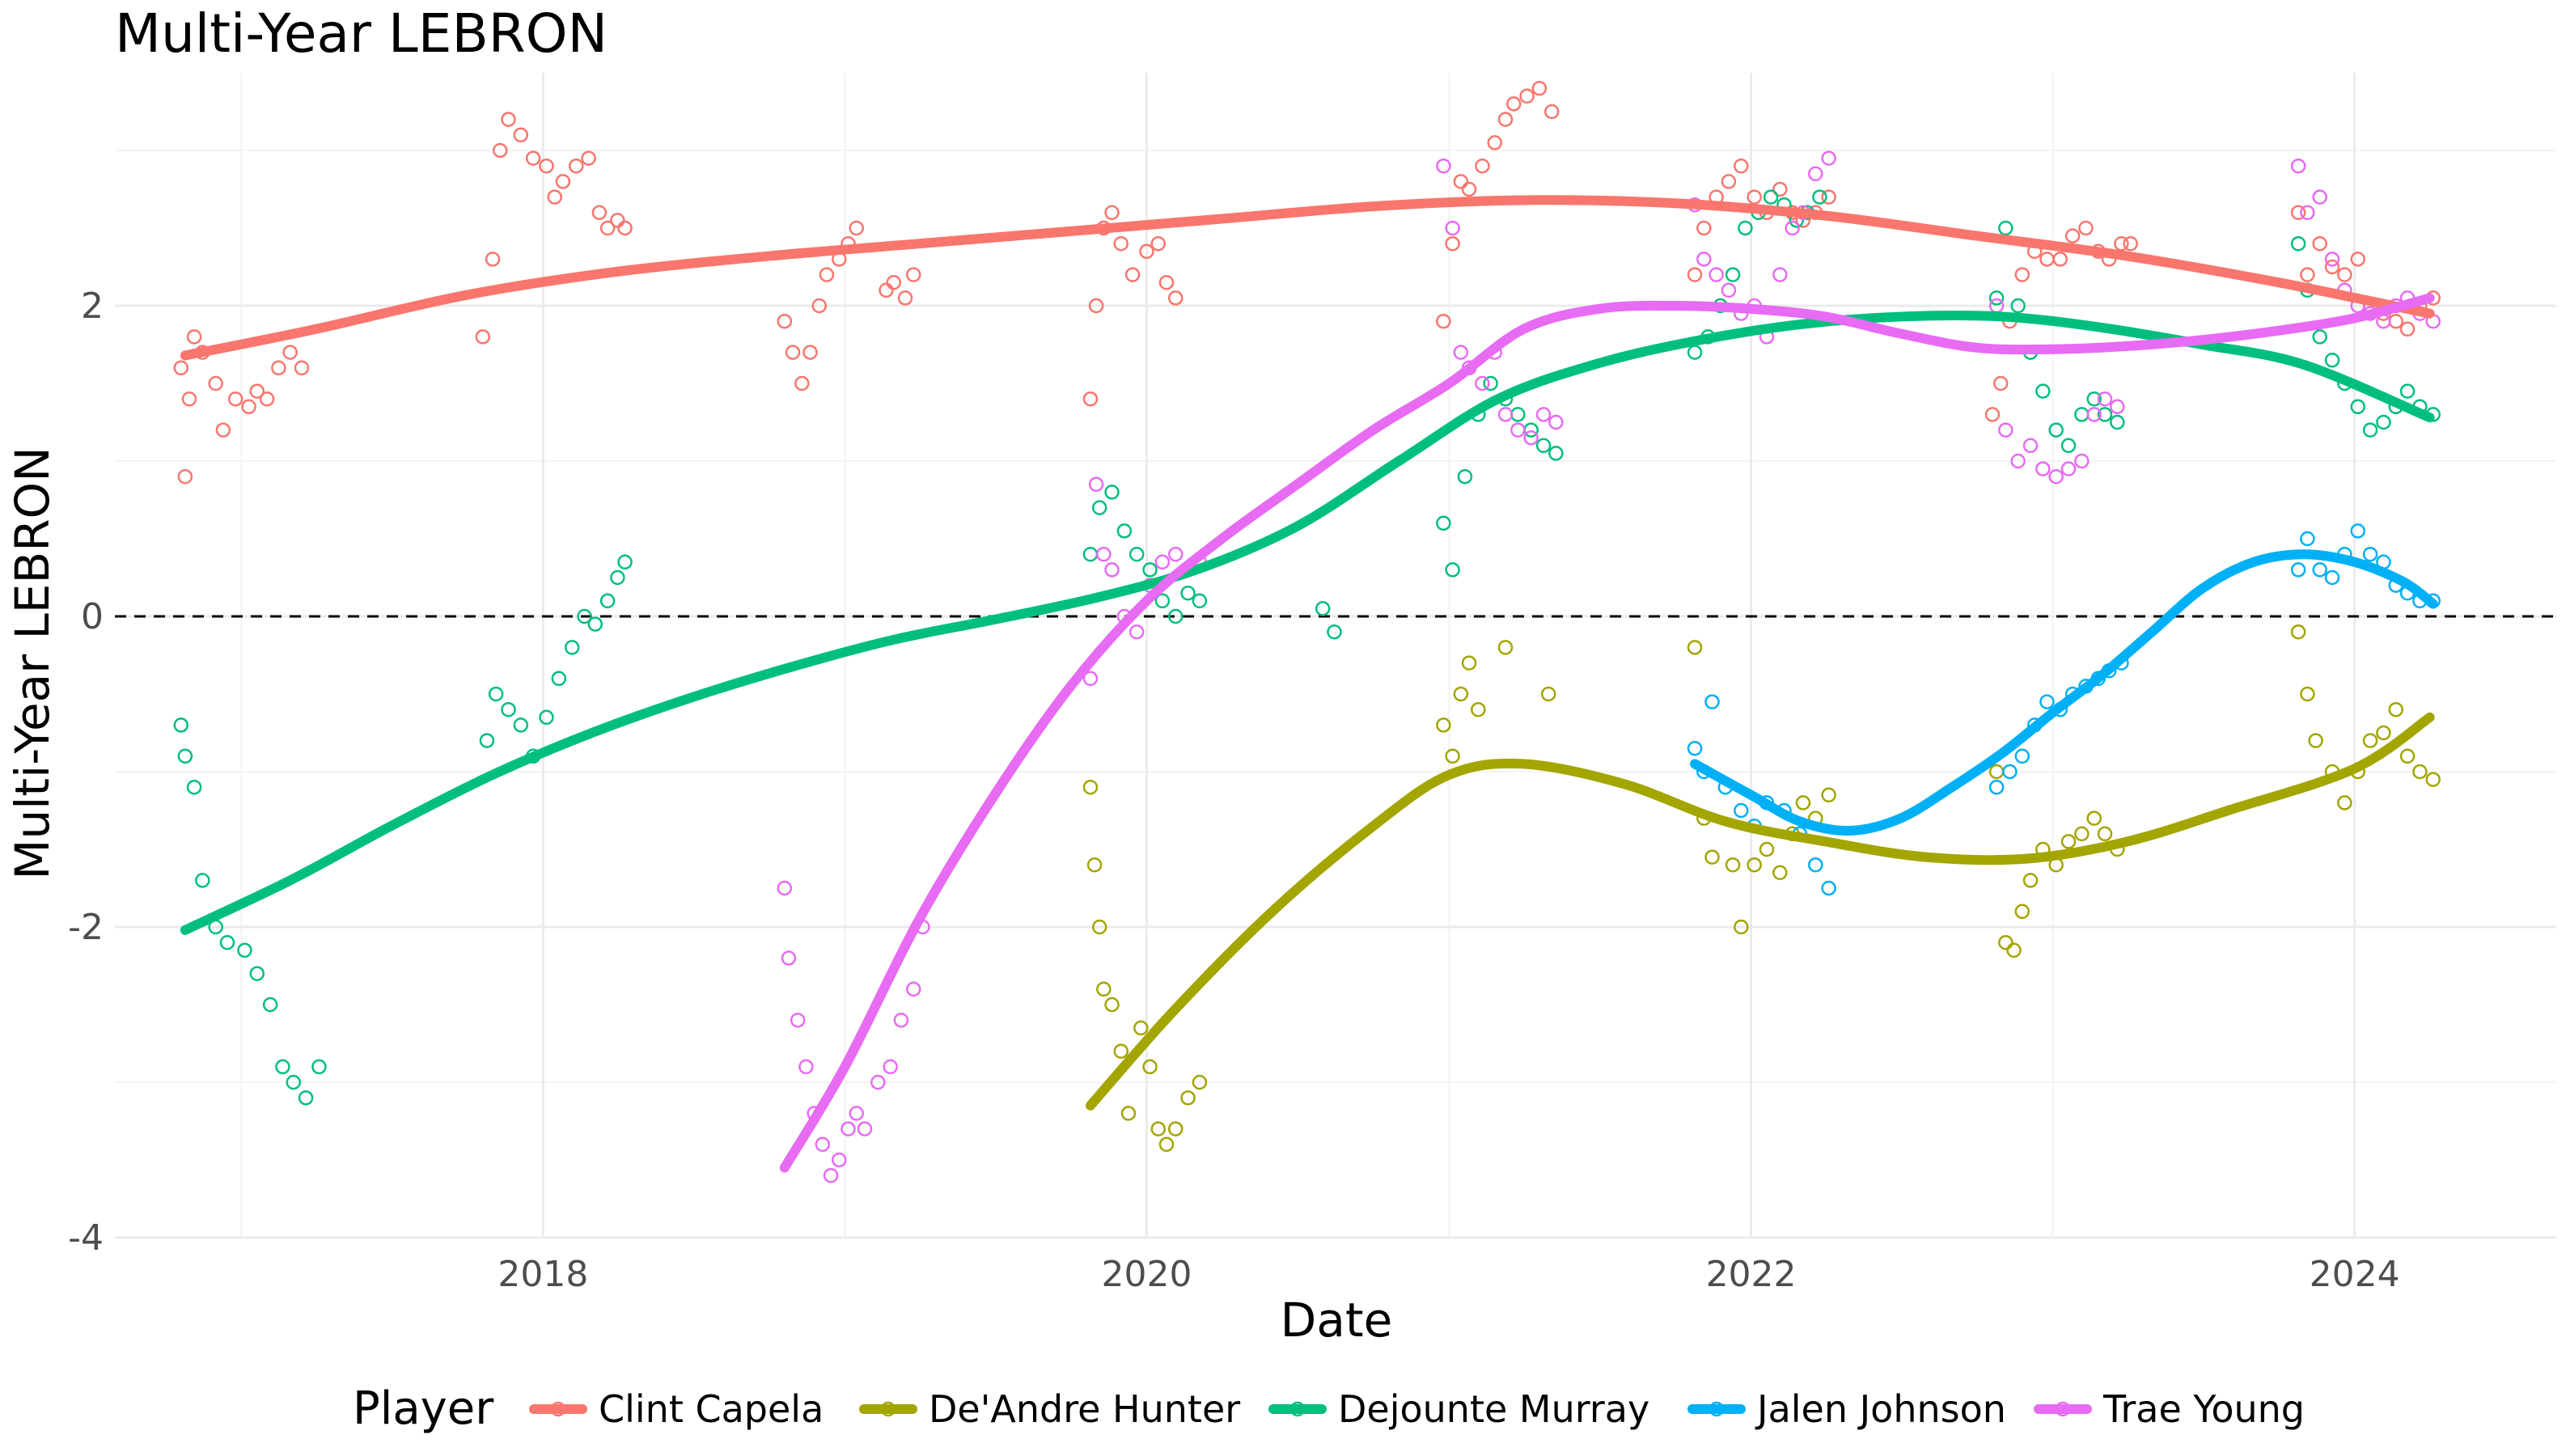  I want to click on smooth-line, so click(1760, 911).